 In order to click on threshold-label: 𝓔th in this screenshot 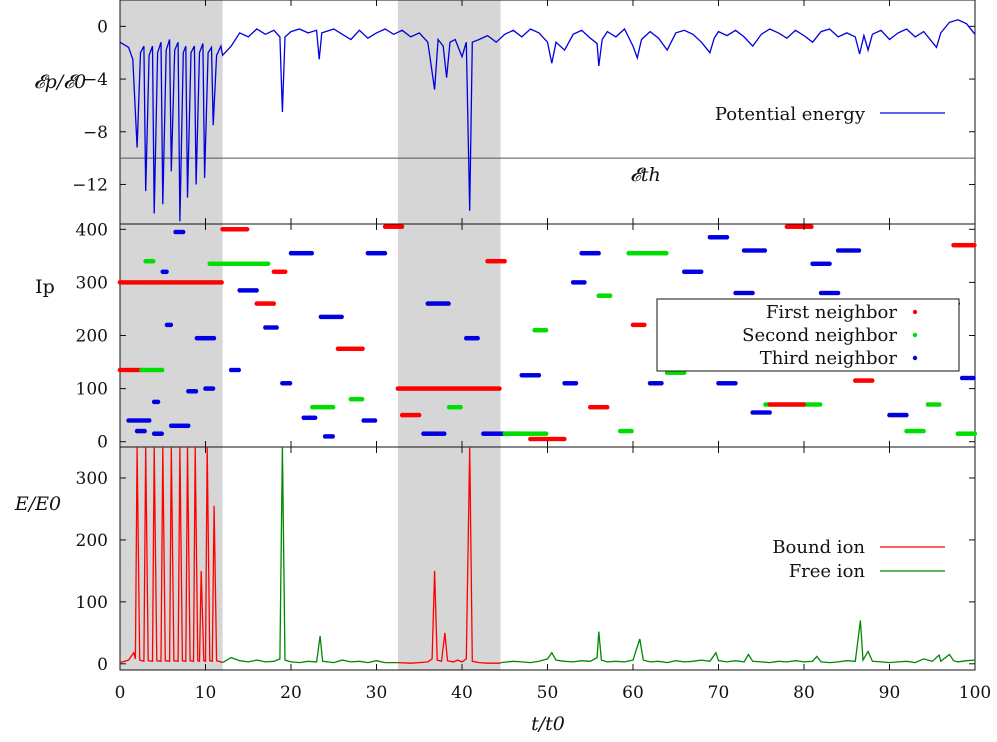, I will do `click(645, 175)`.